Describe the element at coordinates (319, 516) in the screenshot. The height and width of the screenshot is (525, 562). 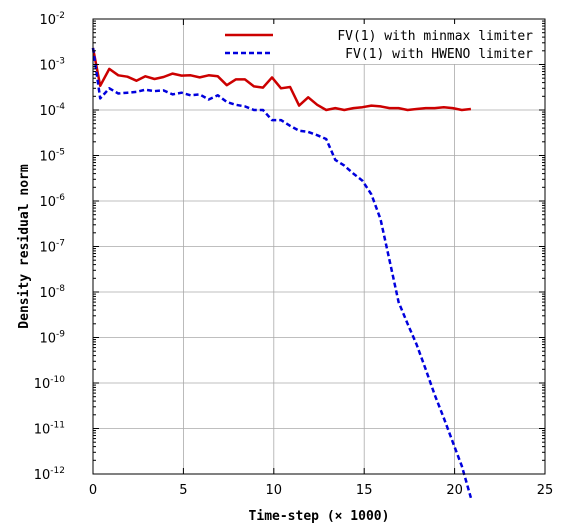
I see `x-axis-label: Time-step (× 1000)` at that location.